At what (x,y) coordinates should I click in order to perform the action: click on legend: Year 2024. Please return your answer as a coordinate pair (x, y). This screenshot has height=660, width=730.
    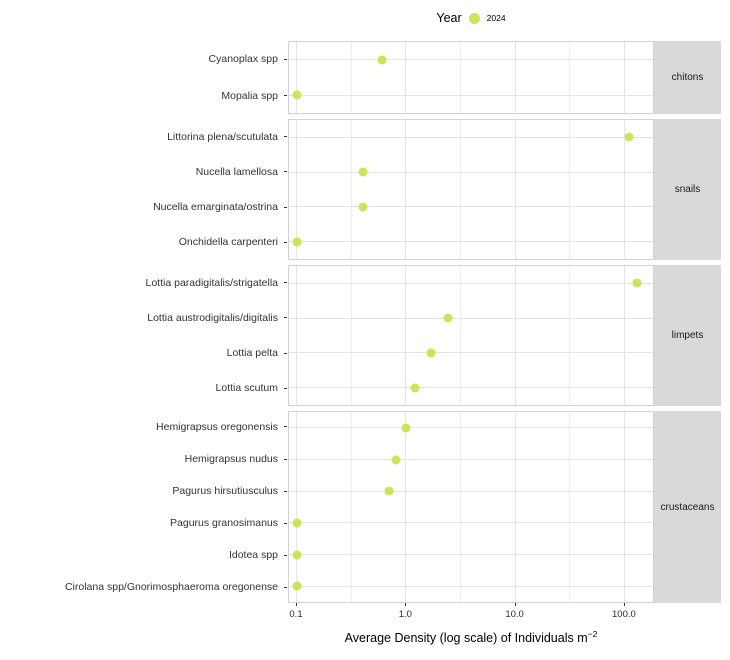
    Looking at the image, I should click on (471, 18).